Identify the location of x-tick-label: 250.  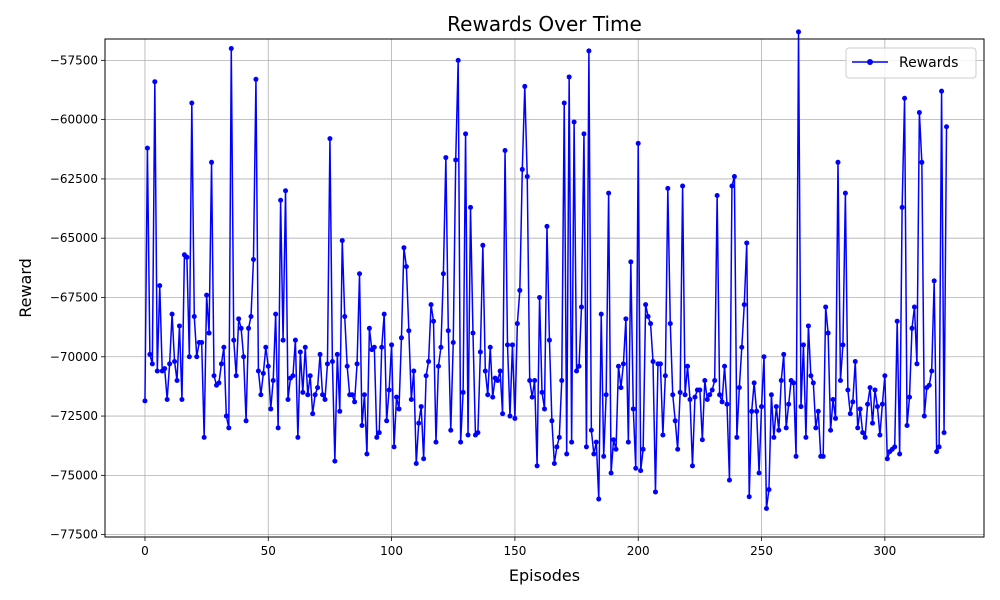
(761, 551).